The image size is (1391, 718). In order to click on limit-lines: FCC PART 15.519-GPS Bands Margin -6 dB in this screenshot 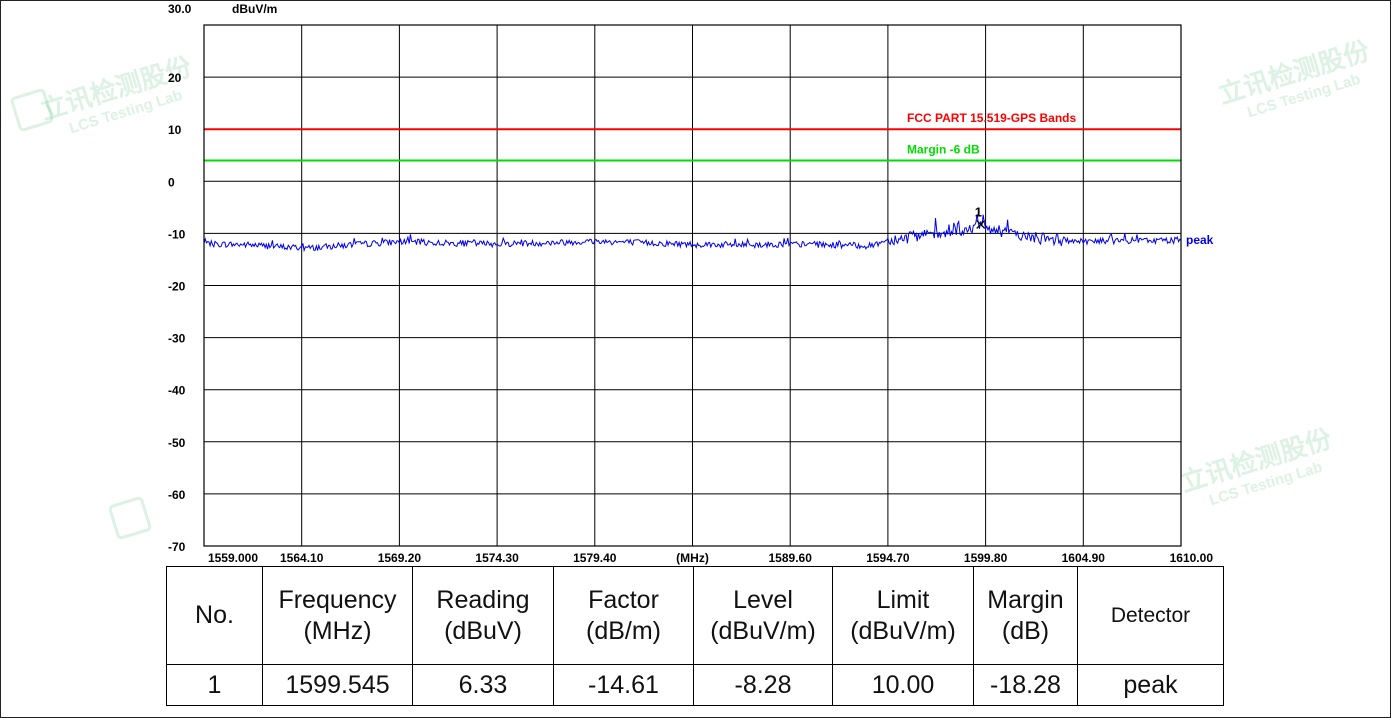, I will do `click(692, 136)`.